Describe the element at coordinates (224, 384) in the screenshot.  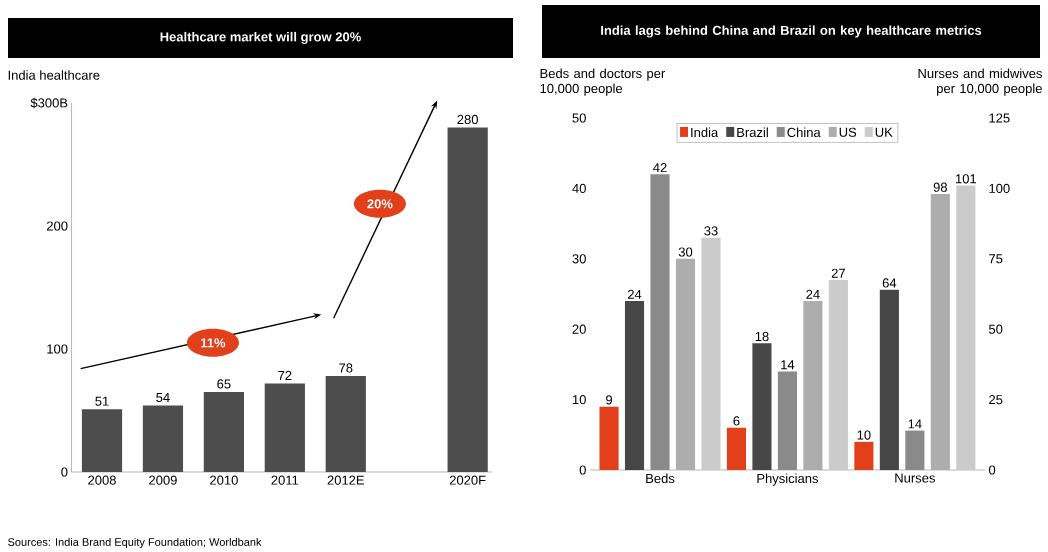
I see `data-label: 65` at that location.